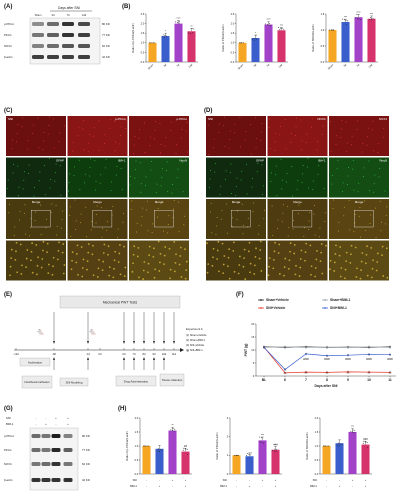 Image resolution: width=404 pixels, height=500 pixels. What do you see at coordinates (86, 450) in the screenshot?
I see `blot-g-kd-label: 77 KD` at bounding box center [86, 450].